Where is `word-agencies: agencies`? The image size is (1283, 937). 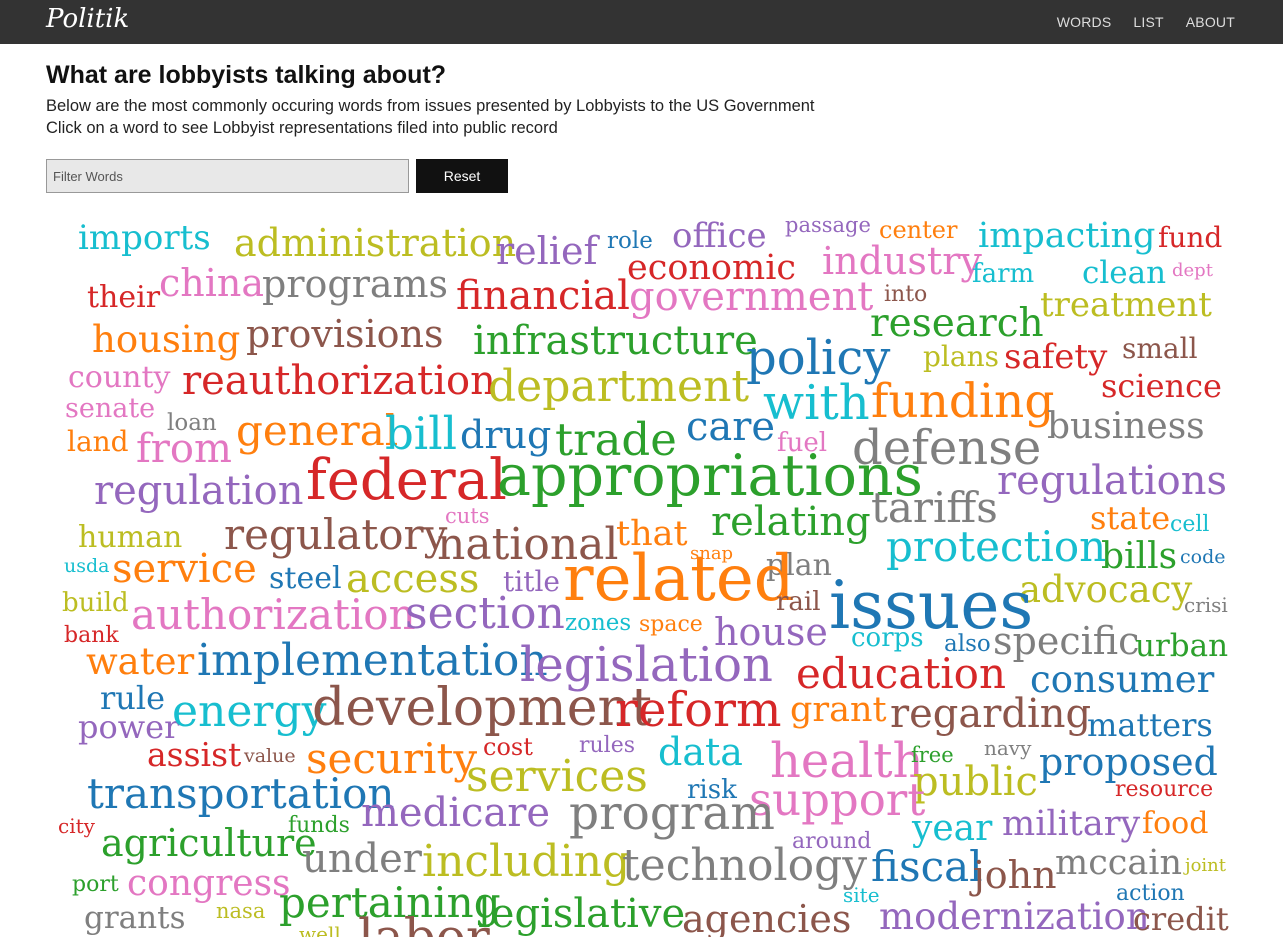 word-agencies: agencies is located at coordinates (767, 917).